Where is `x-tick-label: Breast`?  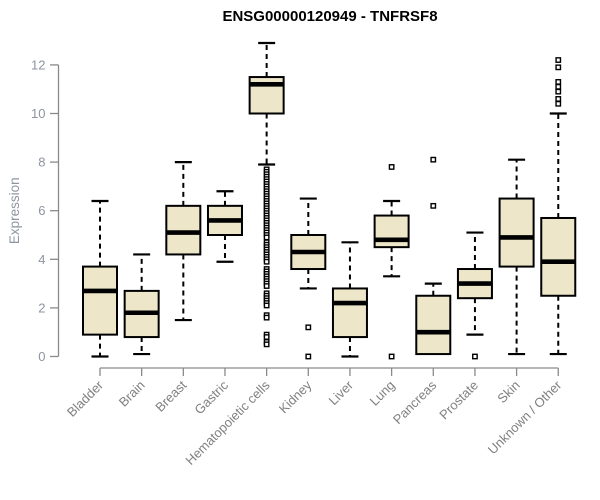
x-tick-label: Breast is located at coordinates (170, 395).